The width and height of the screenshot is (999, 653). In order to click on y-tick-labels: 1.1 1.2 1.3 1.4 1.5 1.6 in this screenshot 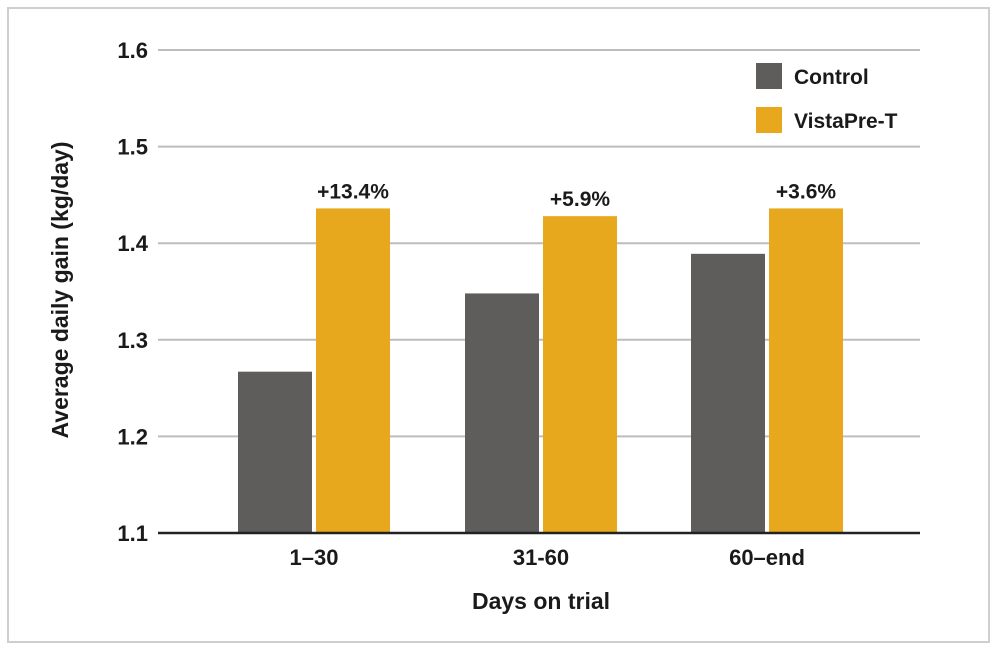, I will do `click(132, 292)`.